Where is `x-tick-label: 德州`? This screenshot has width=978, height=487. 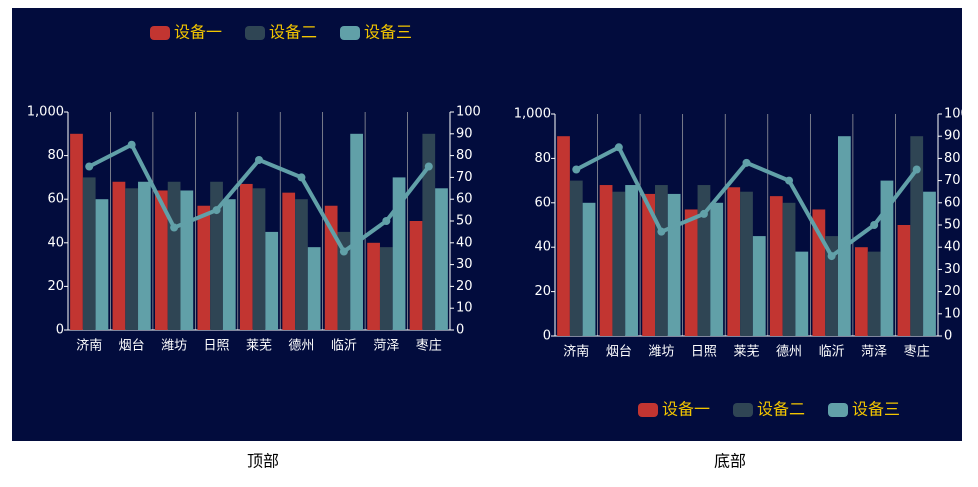 x-tick-label: 德州 is located at coordinates (789, 352).